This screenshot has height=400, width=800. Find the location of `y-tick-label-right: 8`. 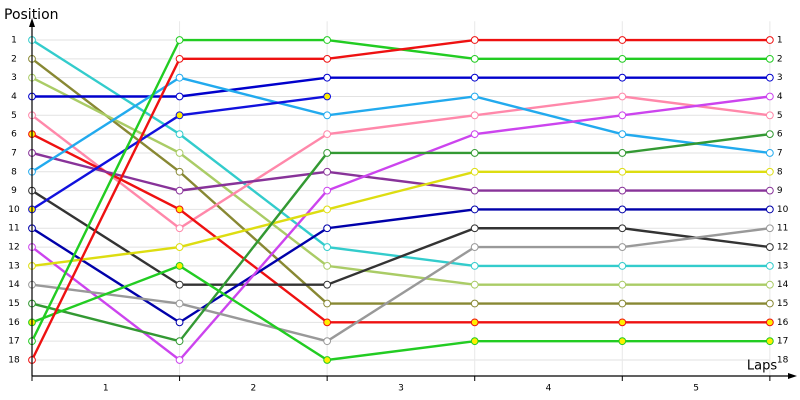

y-tick-label-right: 8 is located at coordinates (780, 172).